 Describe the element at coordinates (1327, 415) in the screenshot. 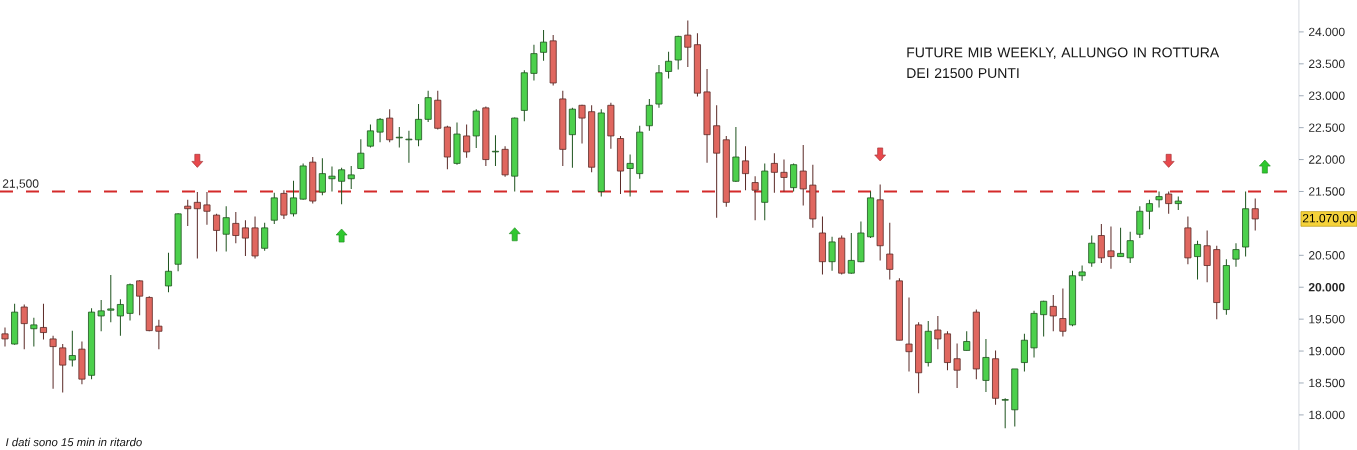

I see `y-tick-label: 18.000` at that location.